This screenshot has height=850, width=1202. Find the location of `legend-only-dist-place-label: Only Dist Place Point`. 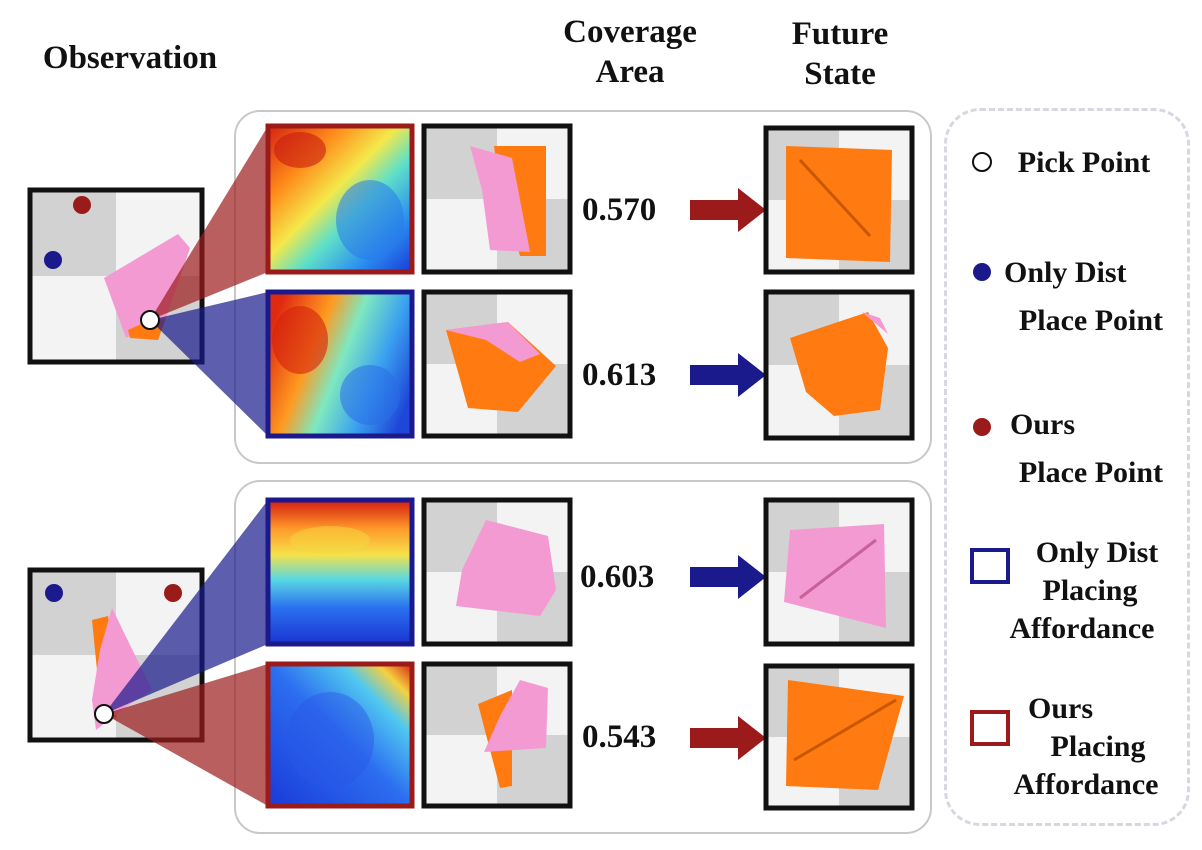

legend-only-dist-place-label: Only Dist Place Point is located at coordinates (1091, 297).